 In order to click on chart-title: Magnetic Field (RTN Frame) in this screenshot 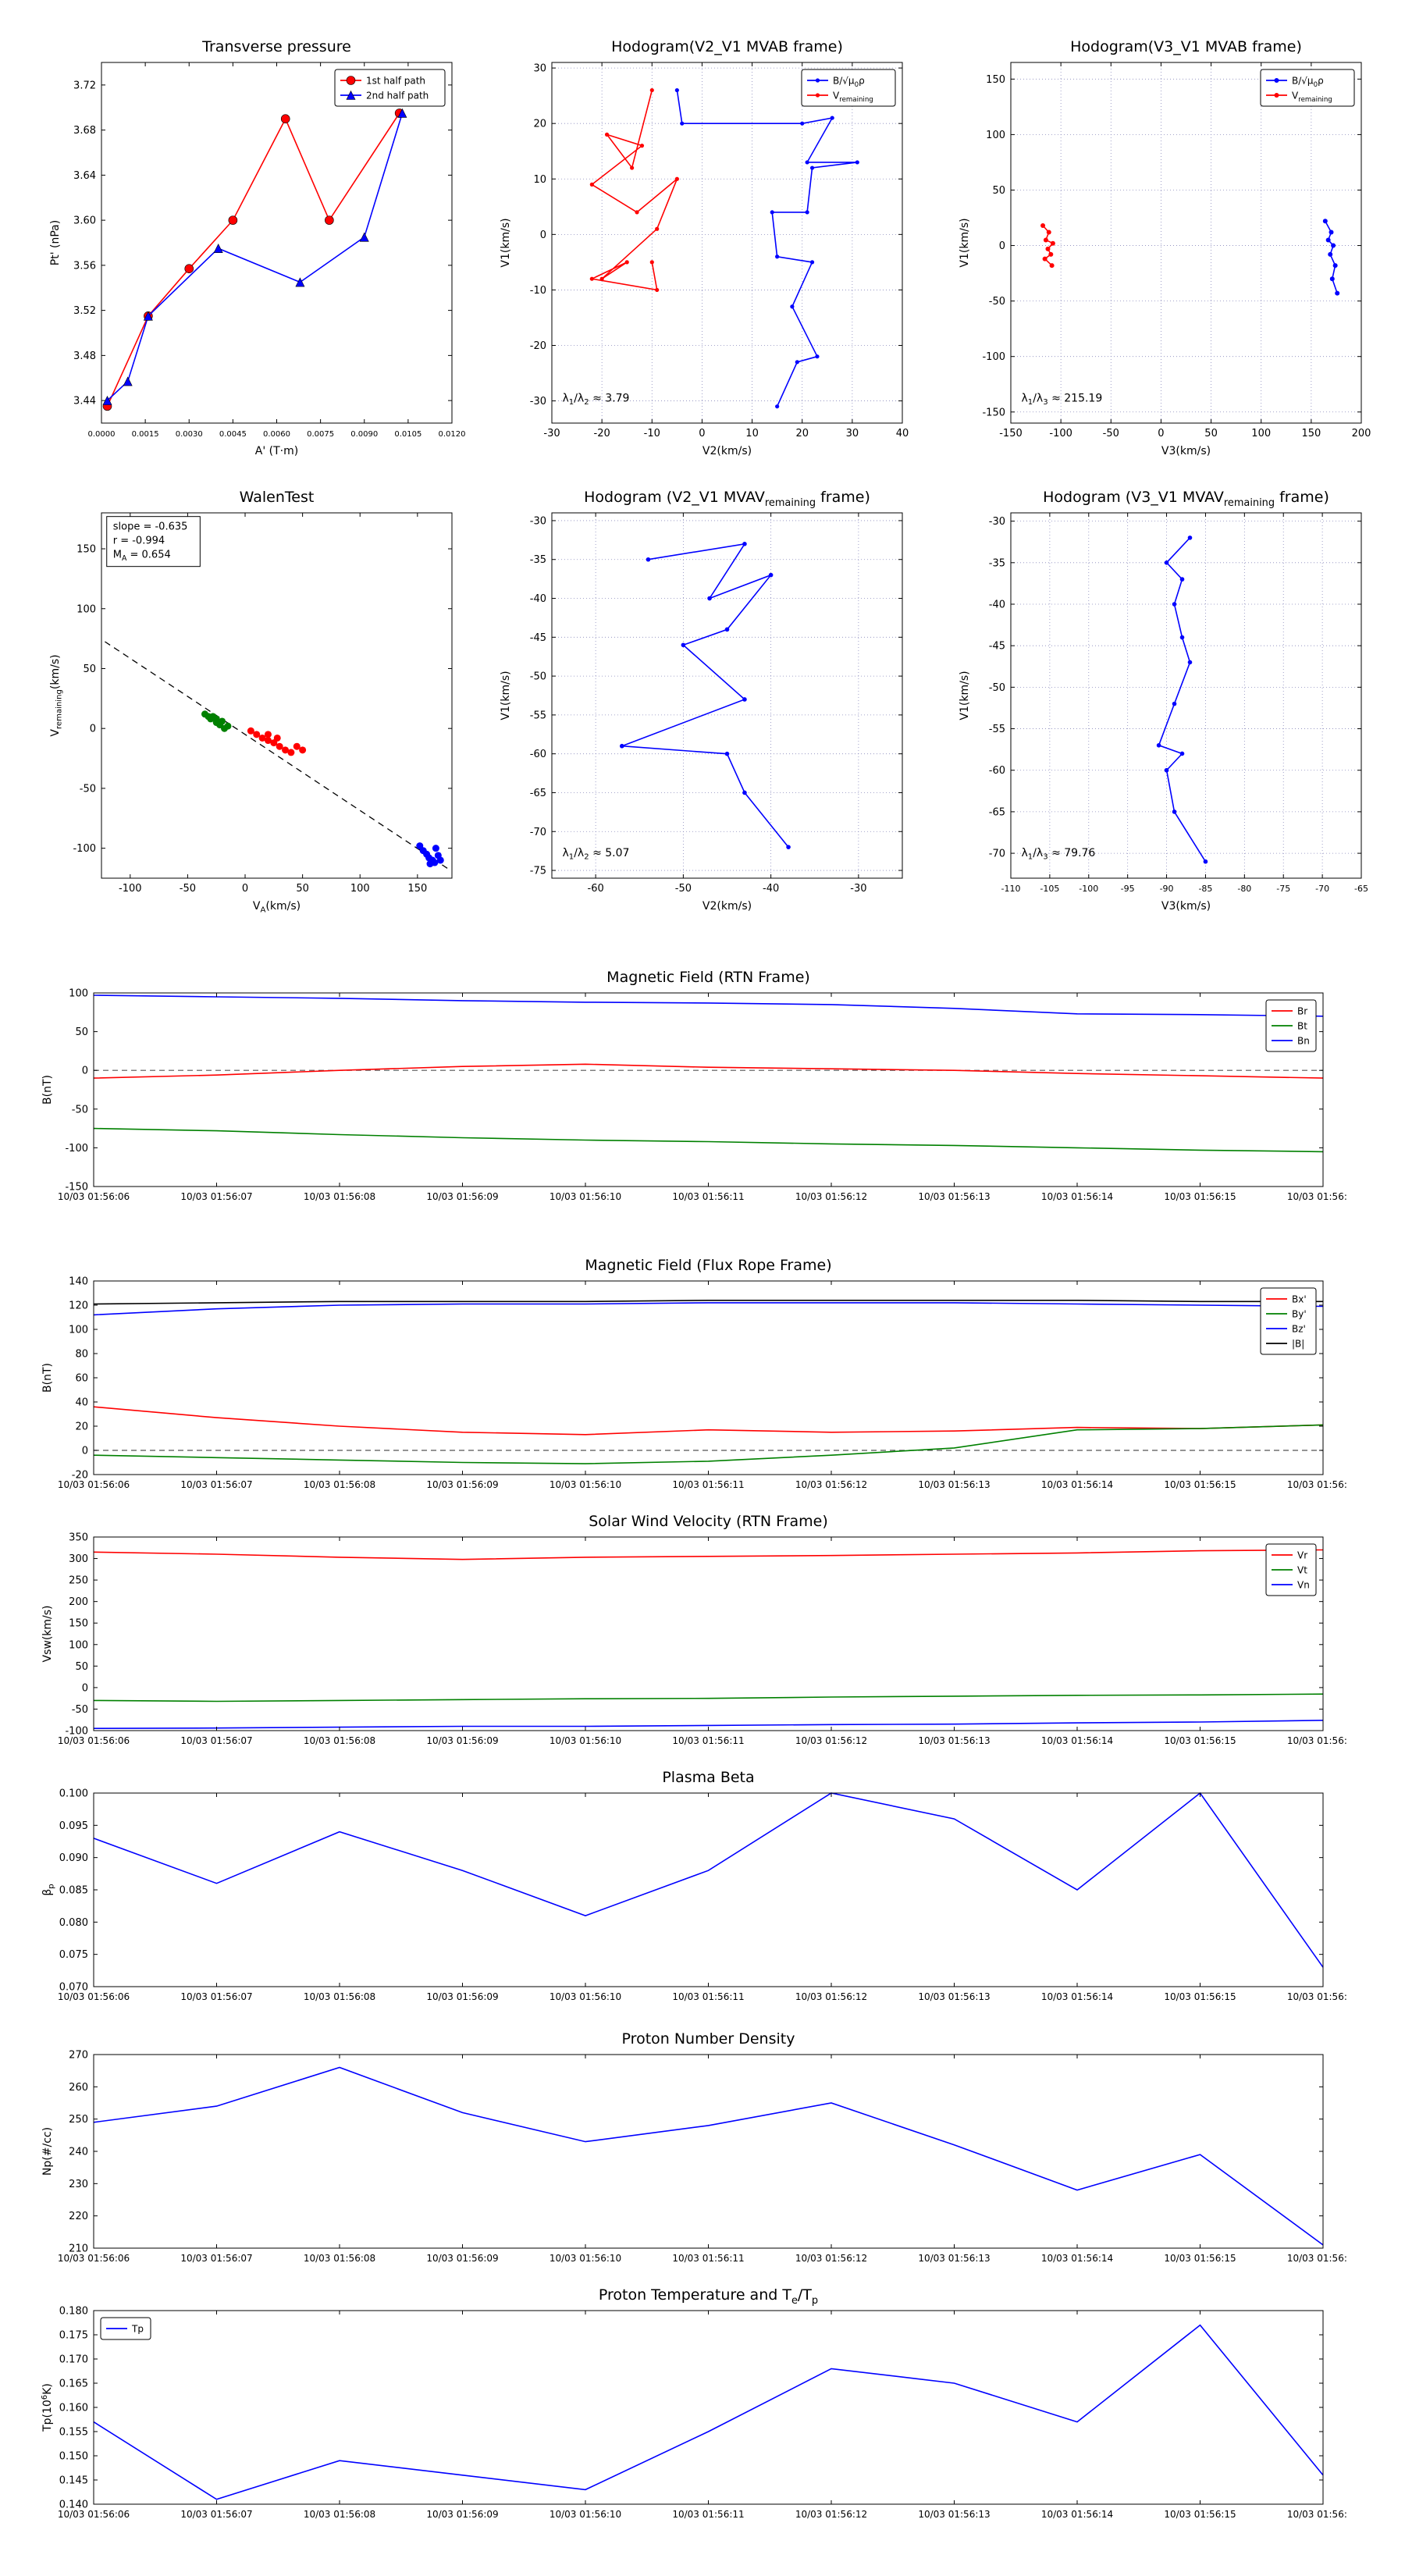, I will do `click(708, 978)`.